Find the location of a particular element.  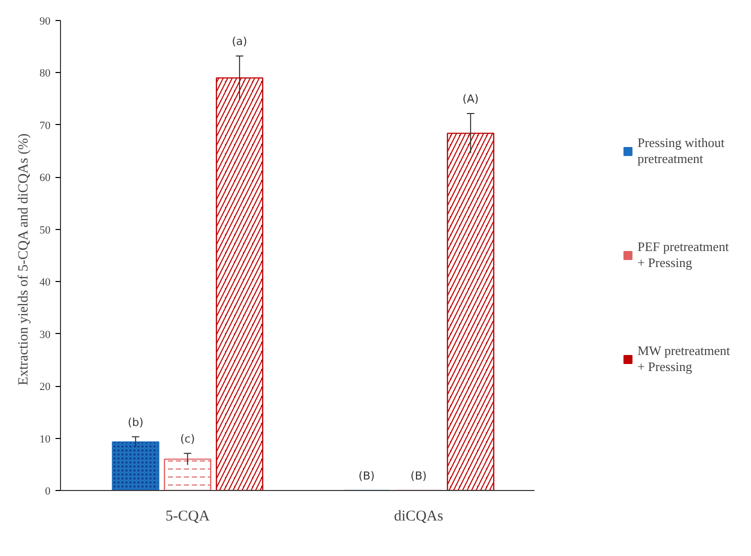

x-tick-label: 5-CQA is located at coordinates (187, 516).